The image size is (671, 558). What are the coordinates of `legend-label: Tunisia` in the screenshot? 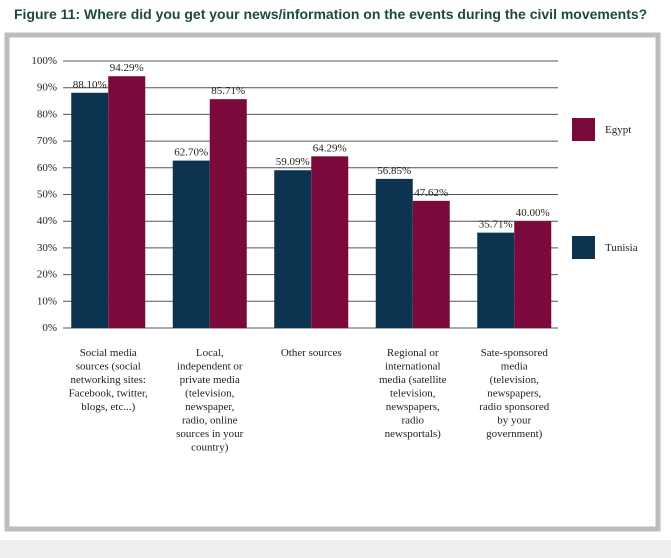 It's located at (621, 248).